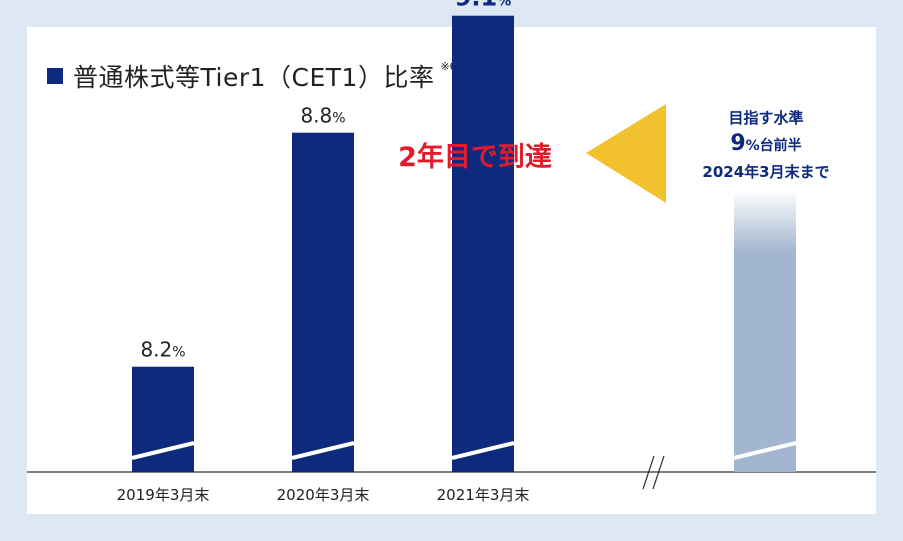 Image resolution: width=903 pixels, height=541 pixels. I want to click on target-value: 9, so click(737, 143).